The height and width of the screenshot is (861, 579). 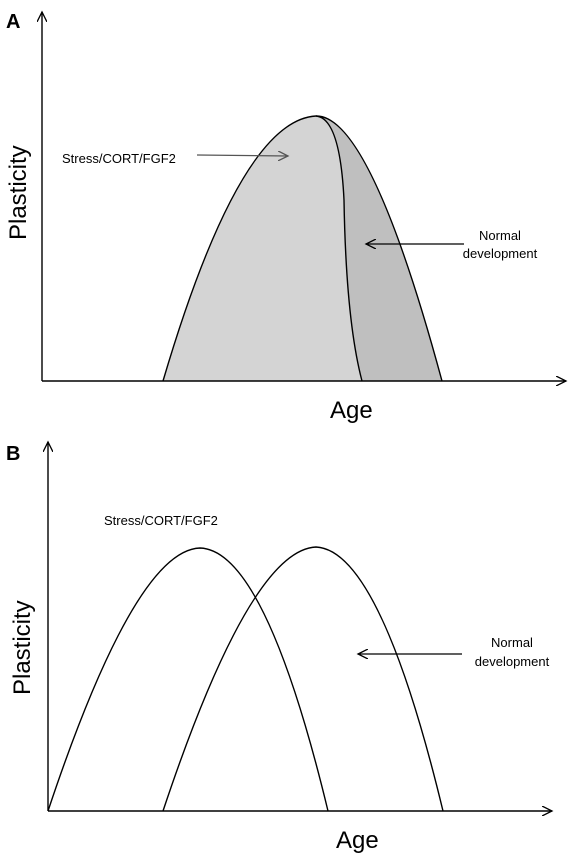 I want to click on panel-a-y-axis-label: Plasticity, so click(x=18, y=192).